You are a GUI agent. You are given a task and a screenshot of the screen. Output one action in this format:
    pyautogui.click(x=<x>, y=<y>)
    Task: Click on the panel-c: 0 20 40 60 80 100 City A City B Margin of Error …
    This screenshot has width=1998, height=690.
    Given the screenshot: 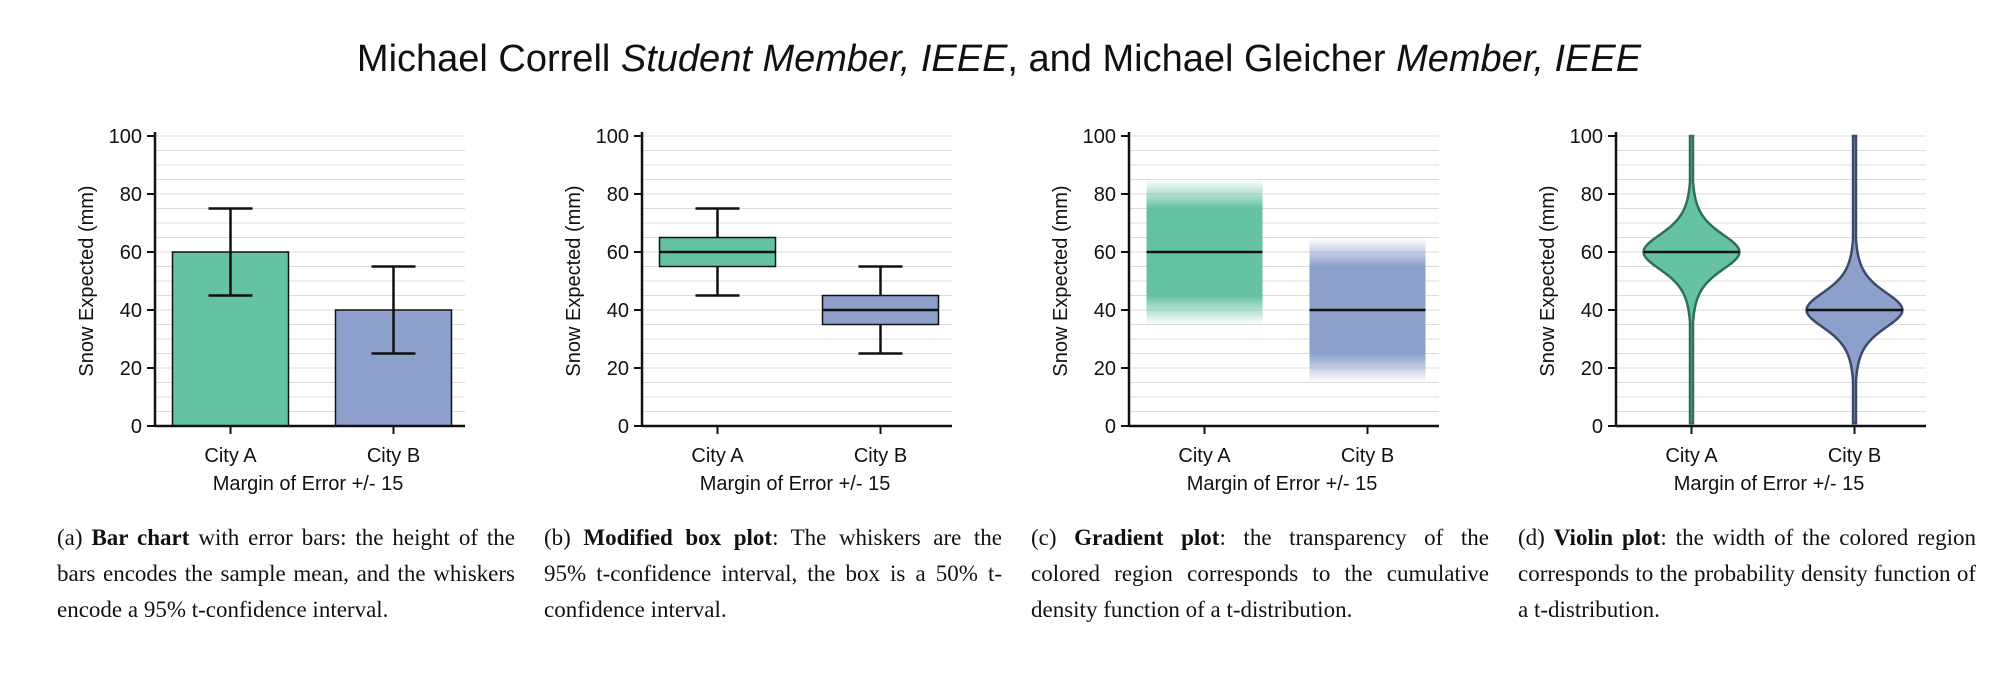 What is the action you would take?
    pyautogui.click(x=1279, y=315)
    